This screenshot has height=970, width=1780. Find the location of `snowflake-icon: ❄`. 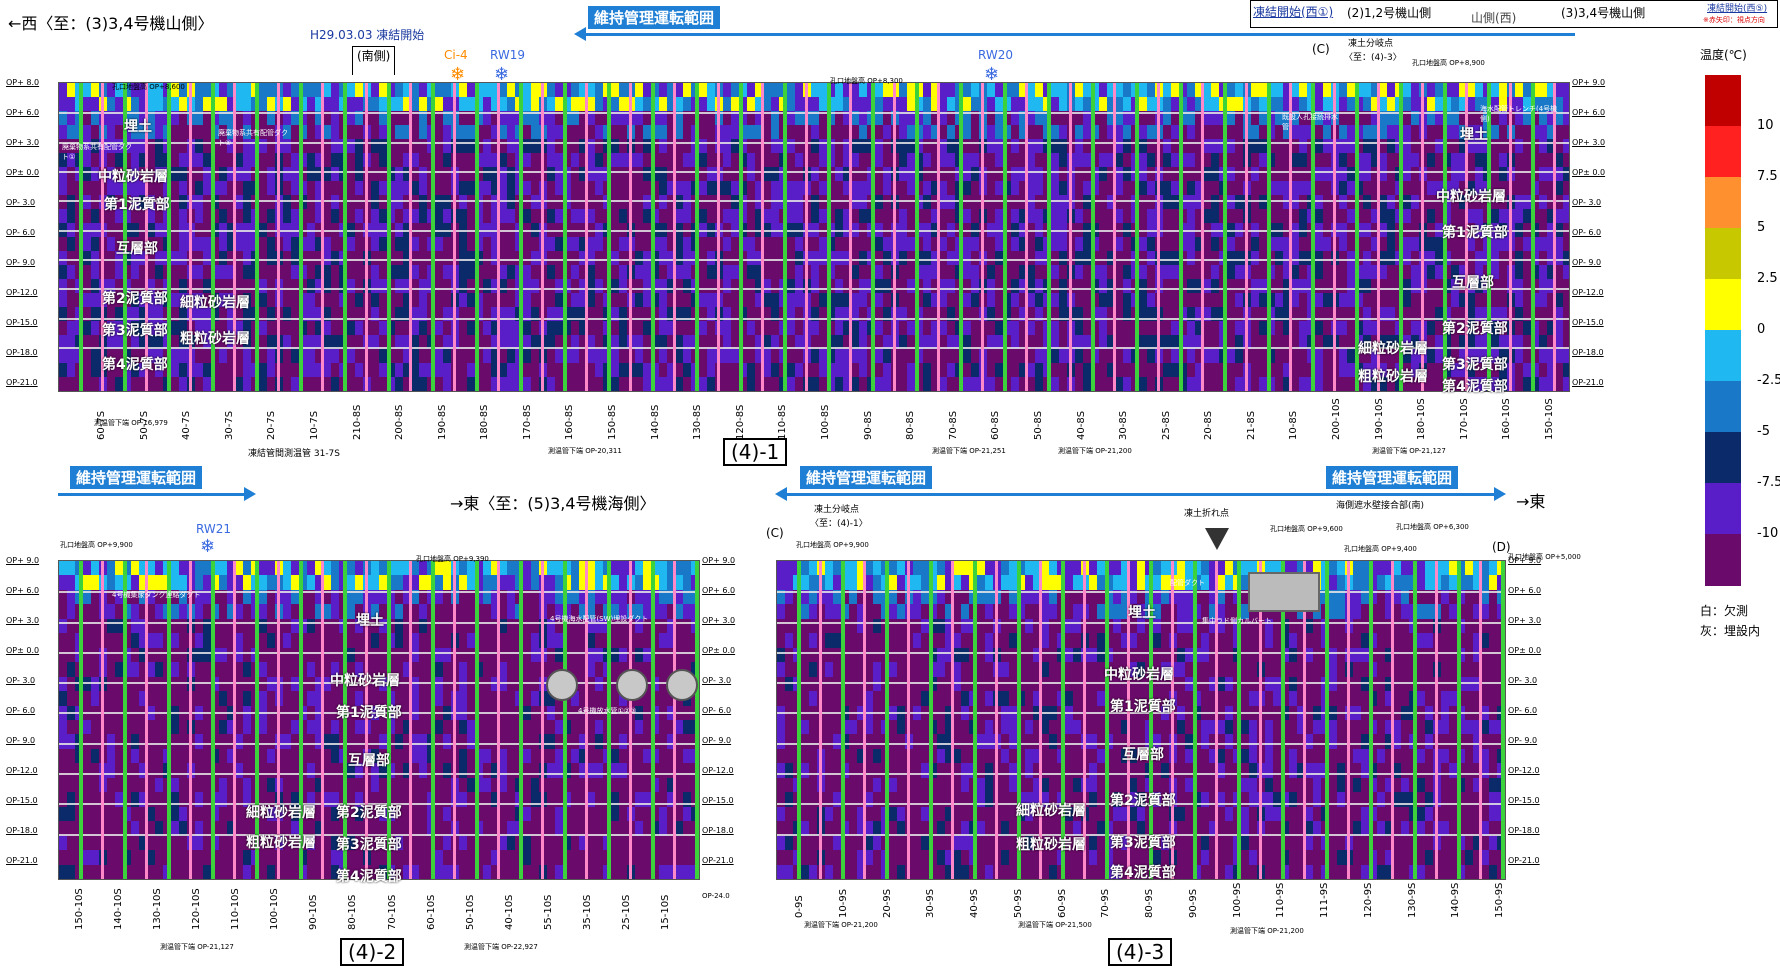

snowflake-icon: ❄ is located at coordinates (502, 74).